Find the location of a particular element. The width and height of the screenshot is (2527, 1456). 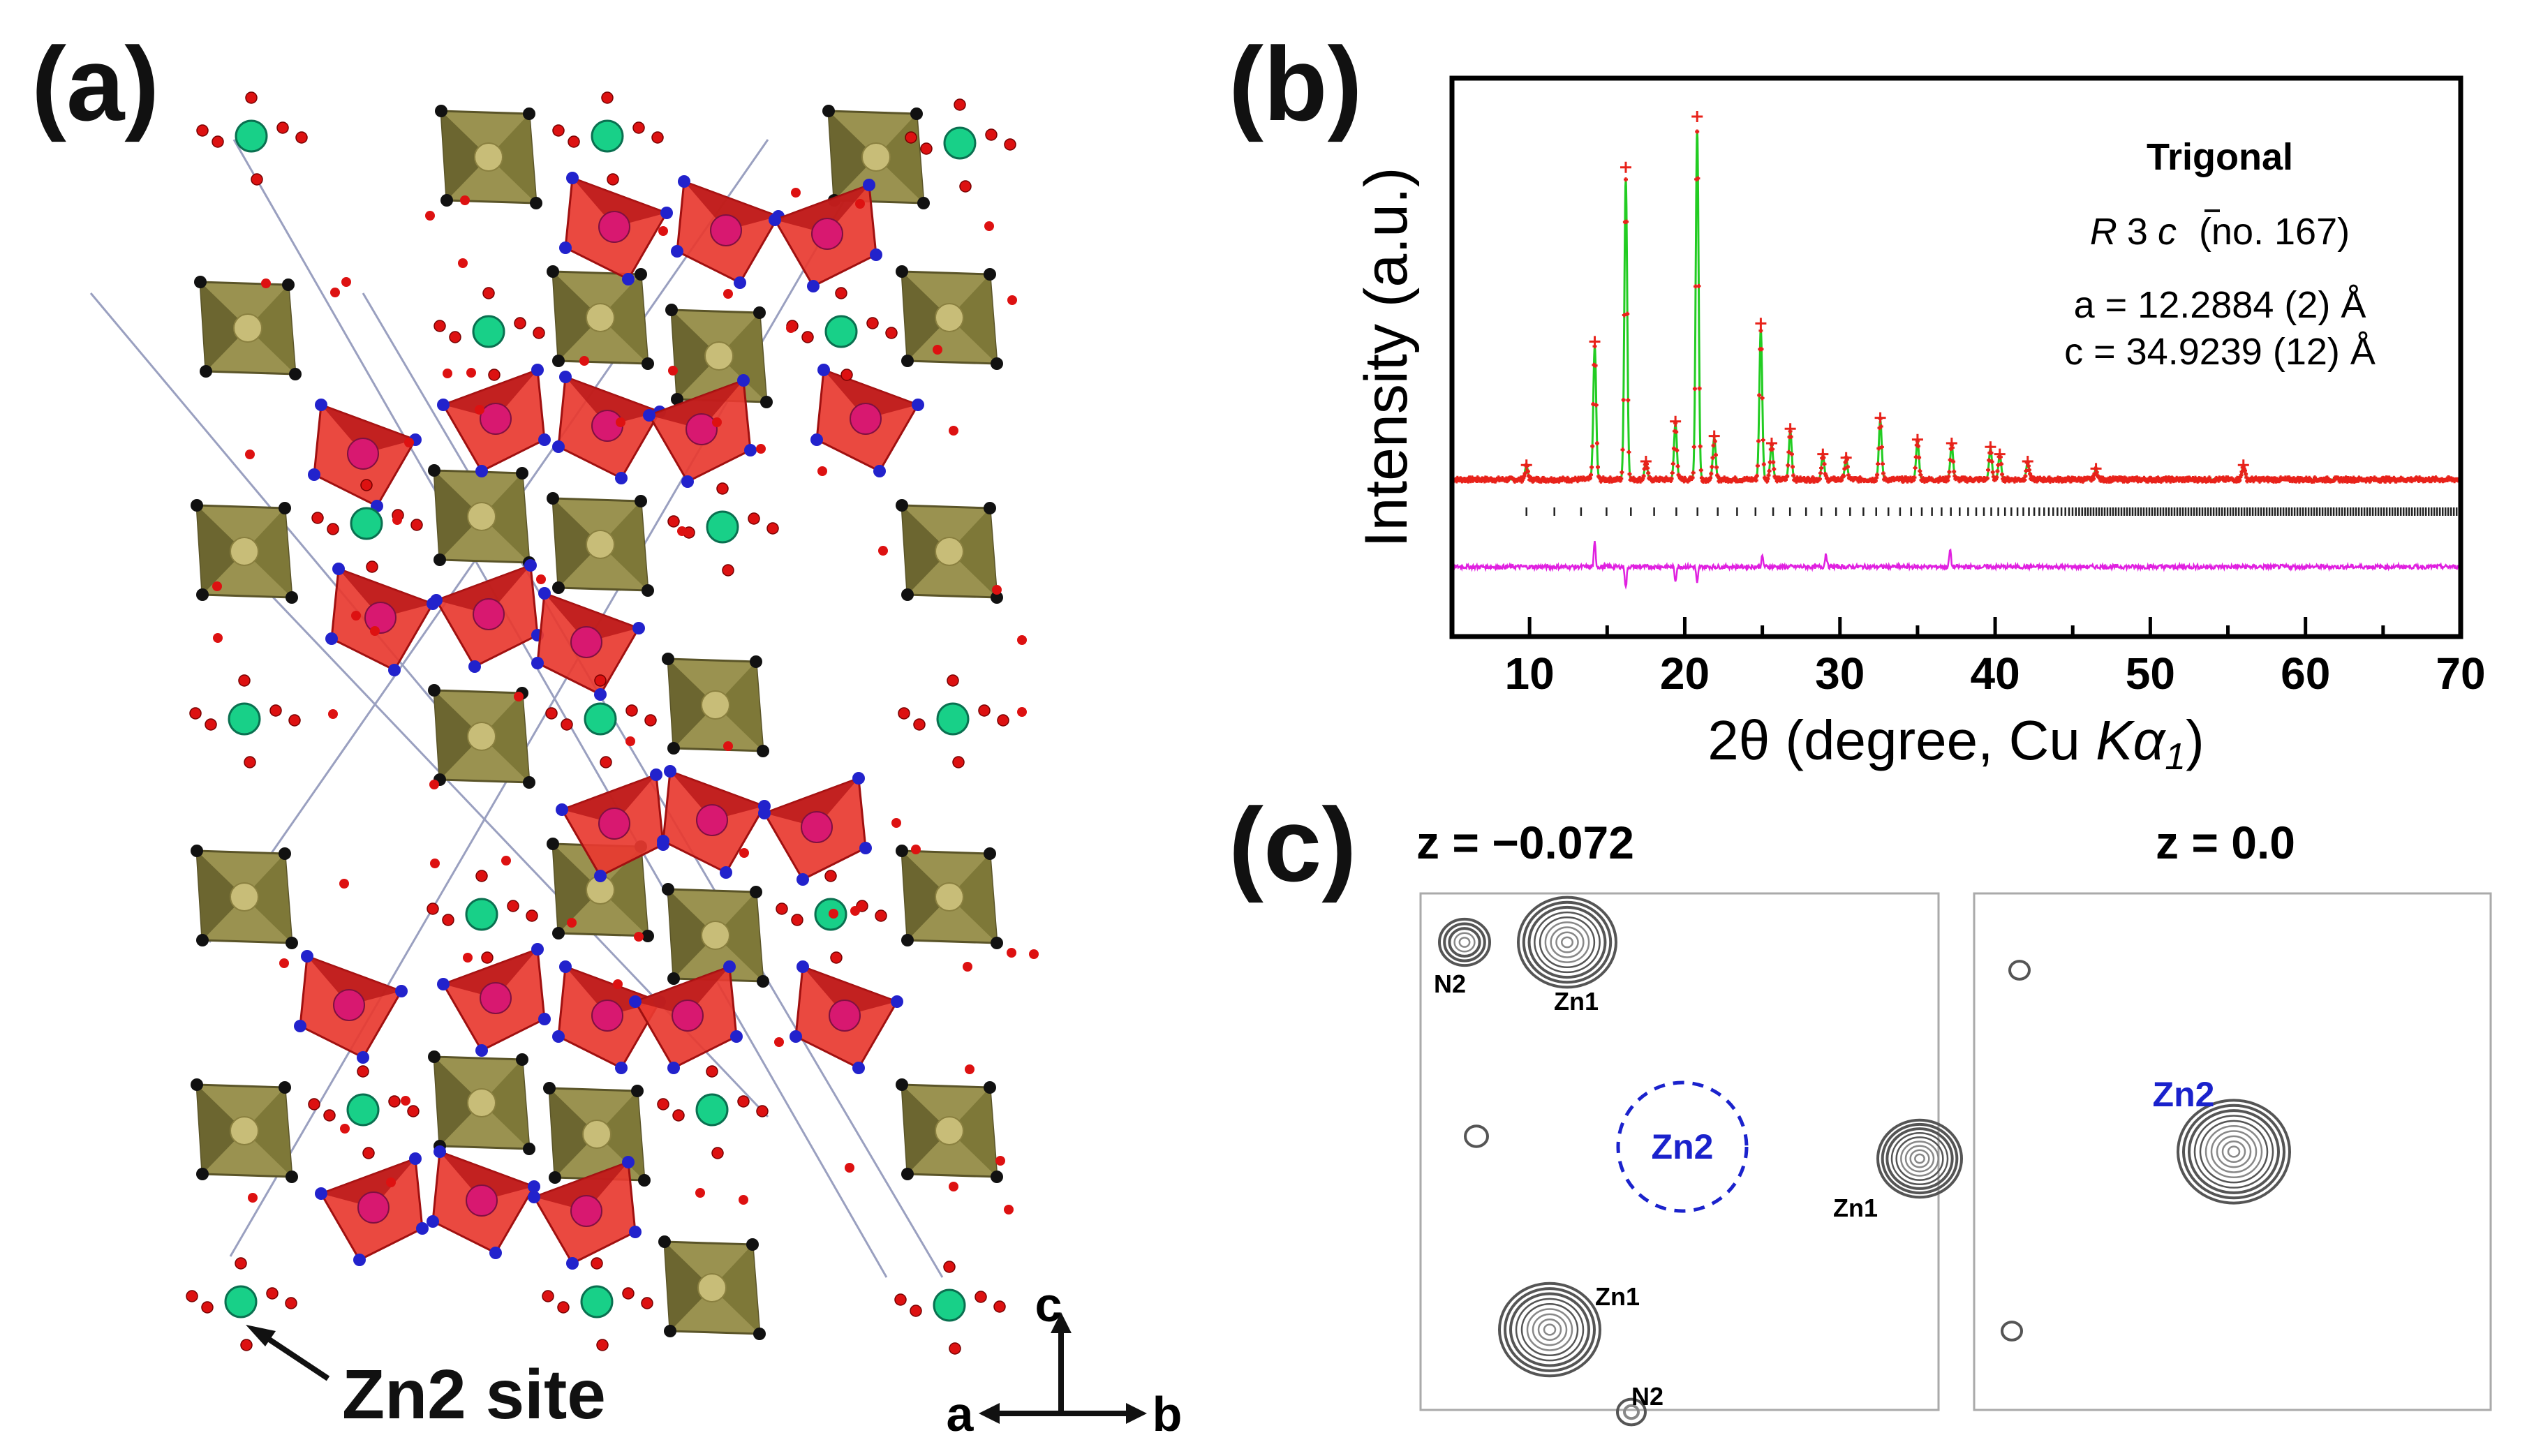

lattice-c-label: c = 34.9239 (12) Å is located at coordinates (2220, 352).